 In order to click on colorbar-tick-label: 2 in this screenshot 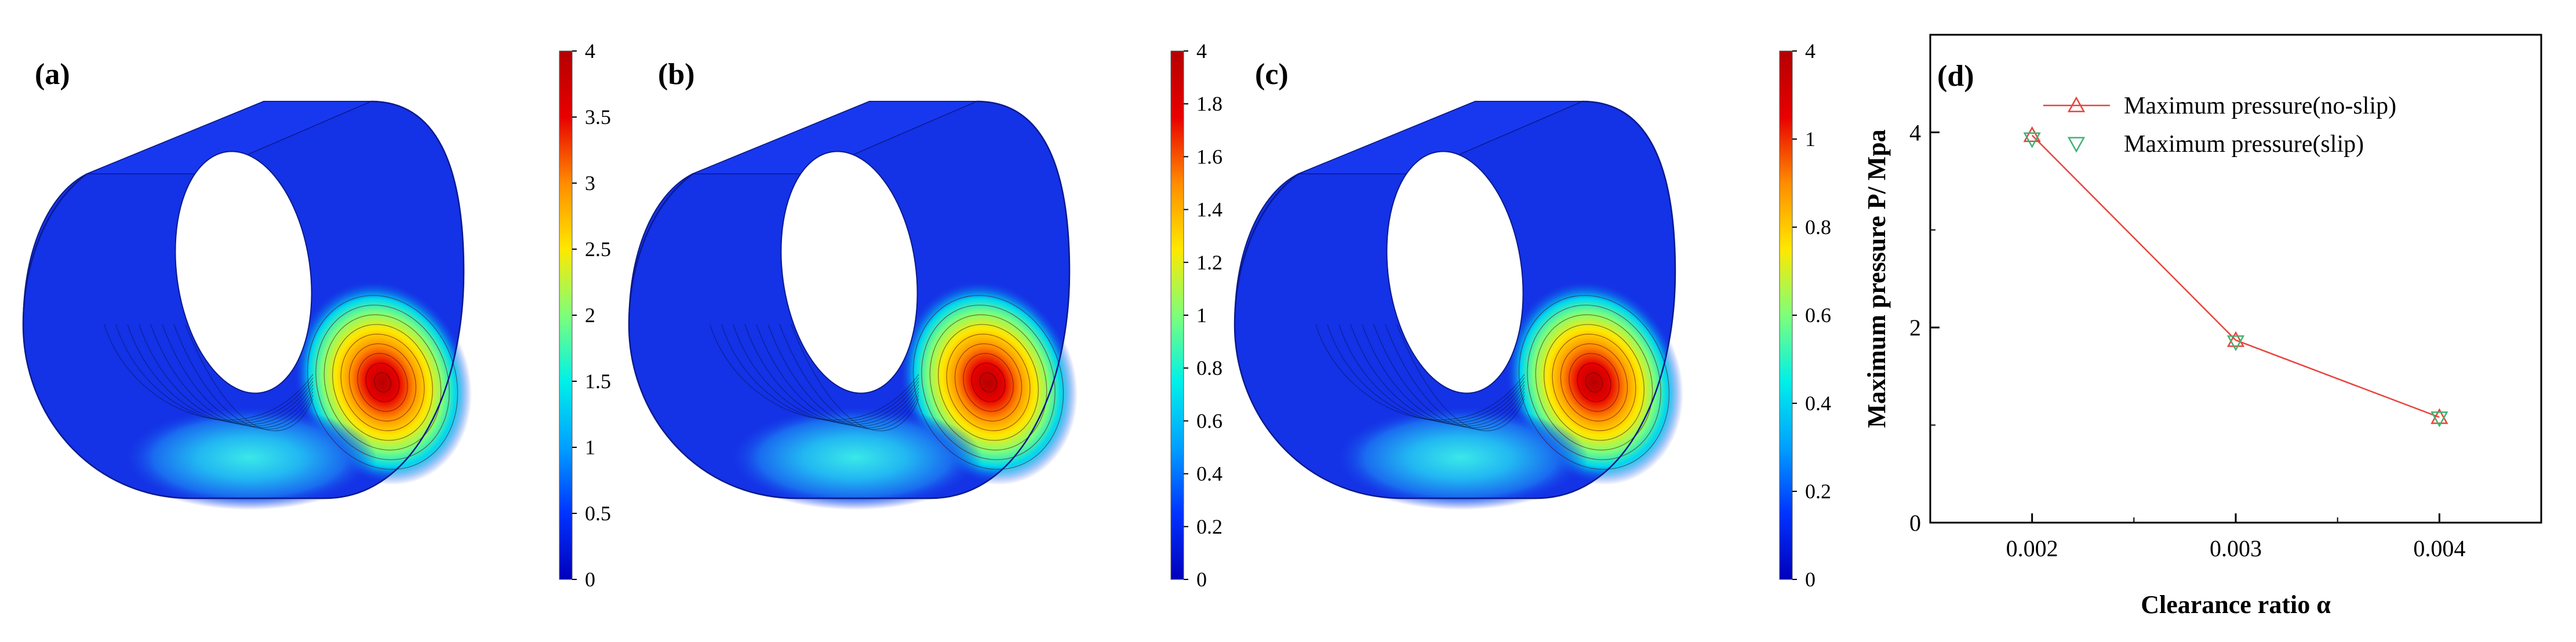, I will do `click(590, 315)`.